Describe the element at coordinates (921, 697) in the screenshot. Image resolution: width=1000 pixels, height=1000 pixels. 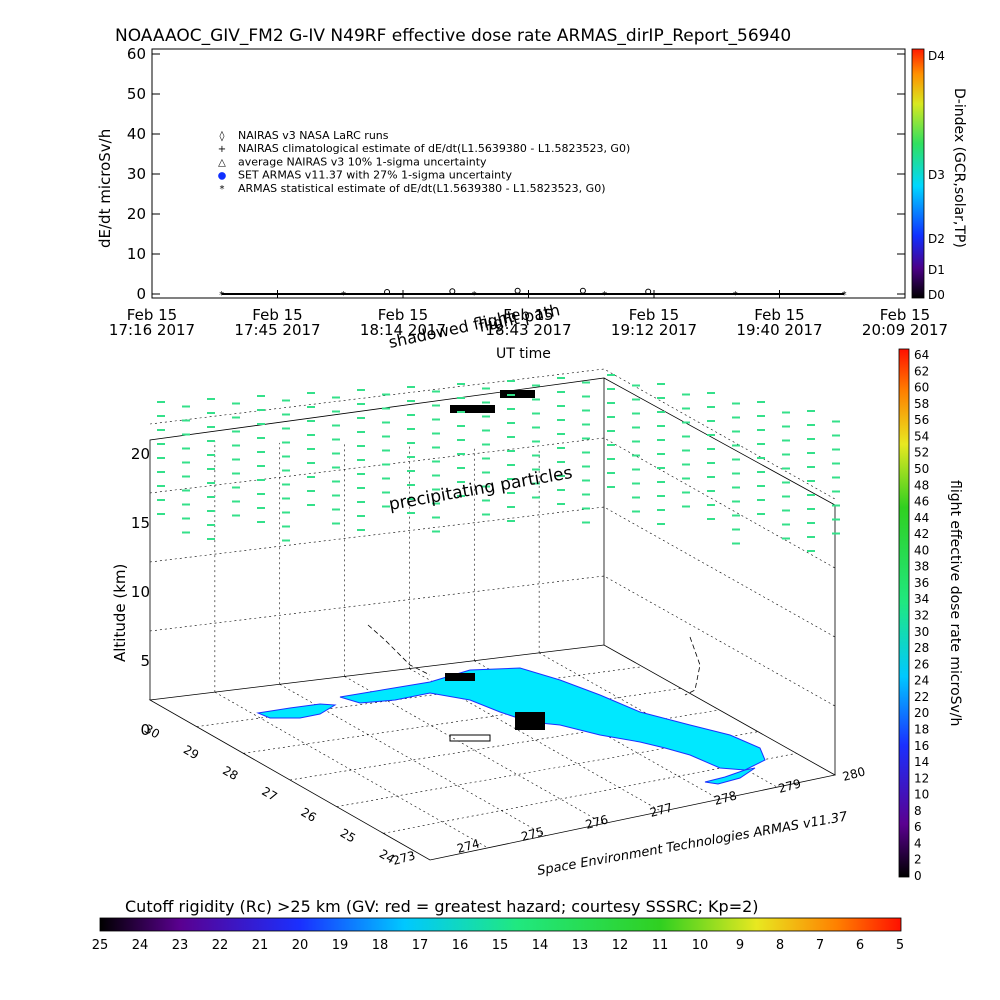
I see `right-colorbar-tick-label: 22` at that location.